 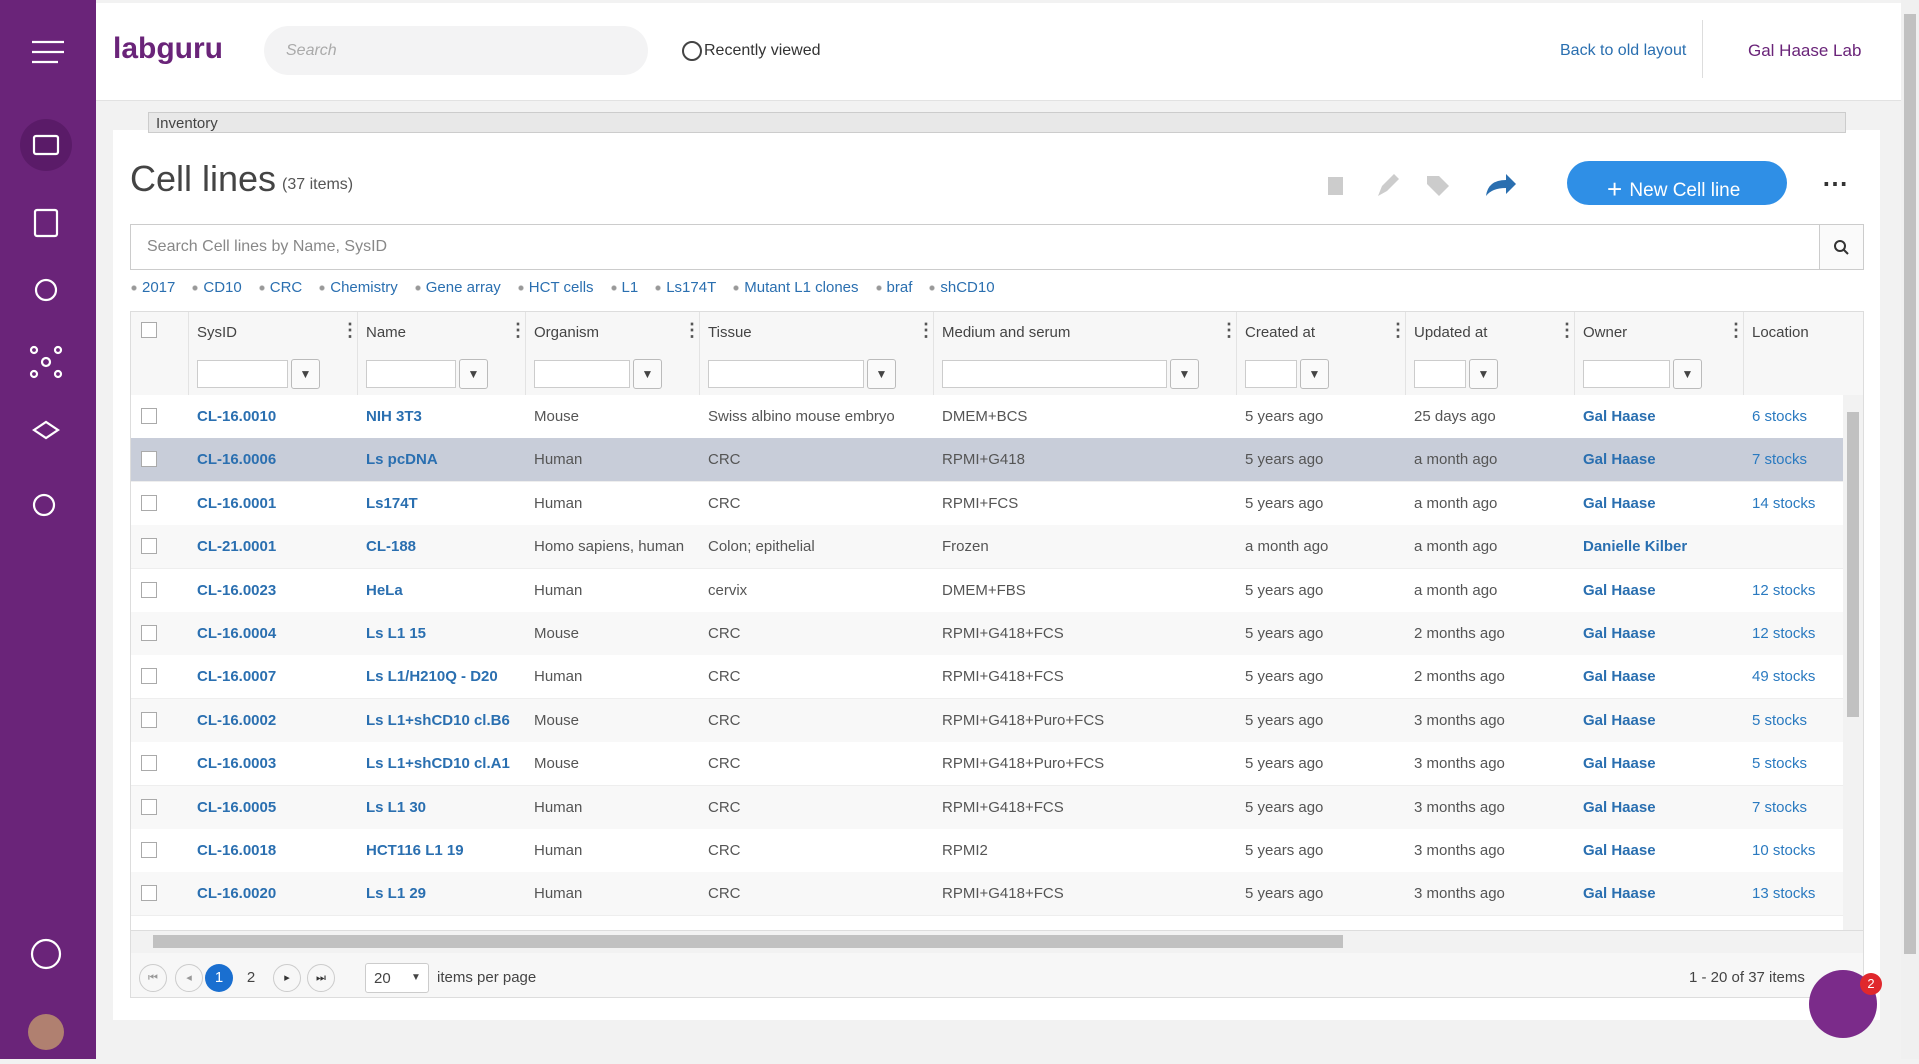 What do you see at coordinates (391, 547) in the screenshot?
I see `cell: CL-188` at bounding box center [391, 547].